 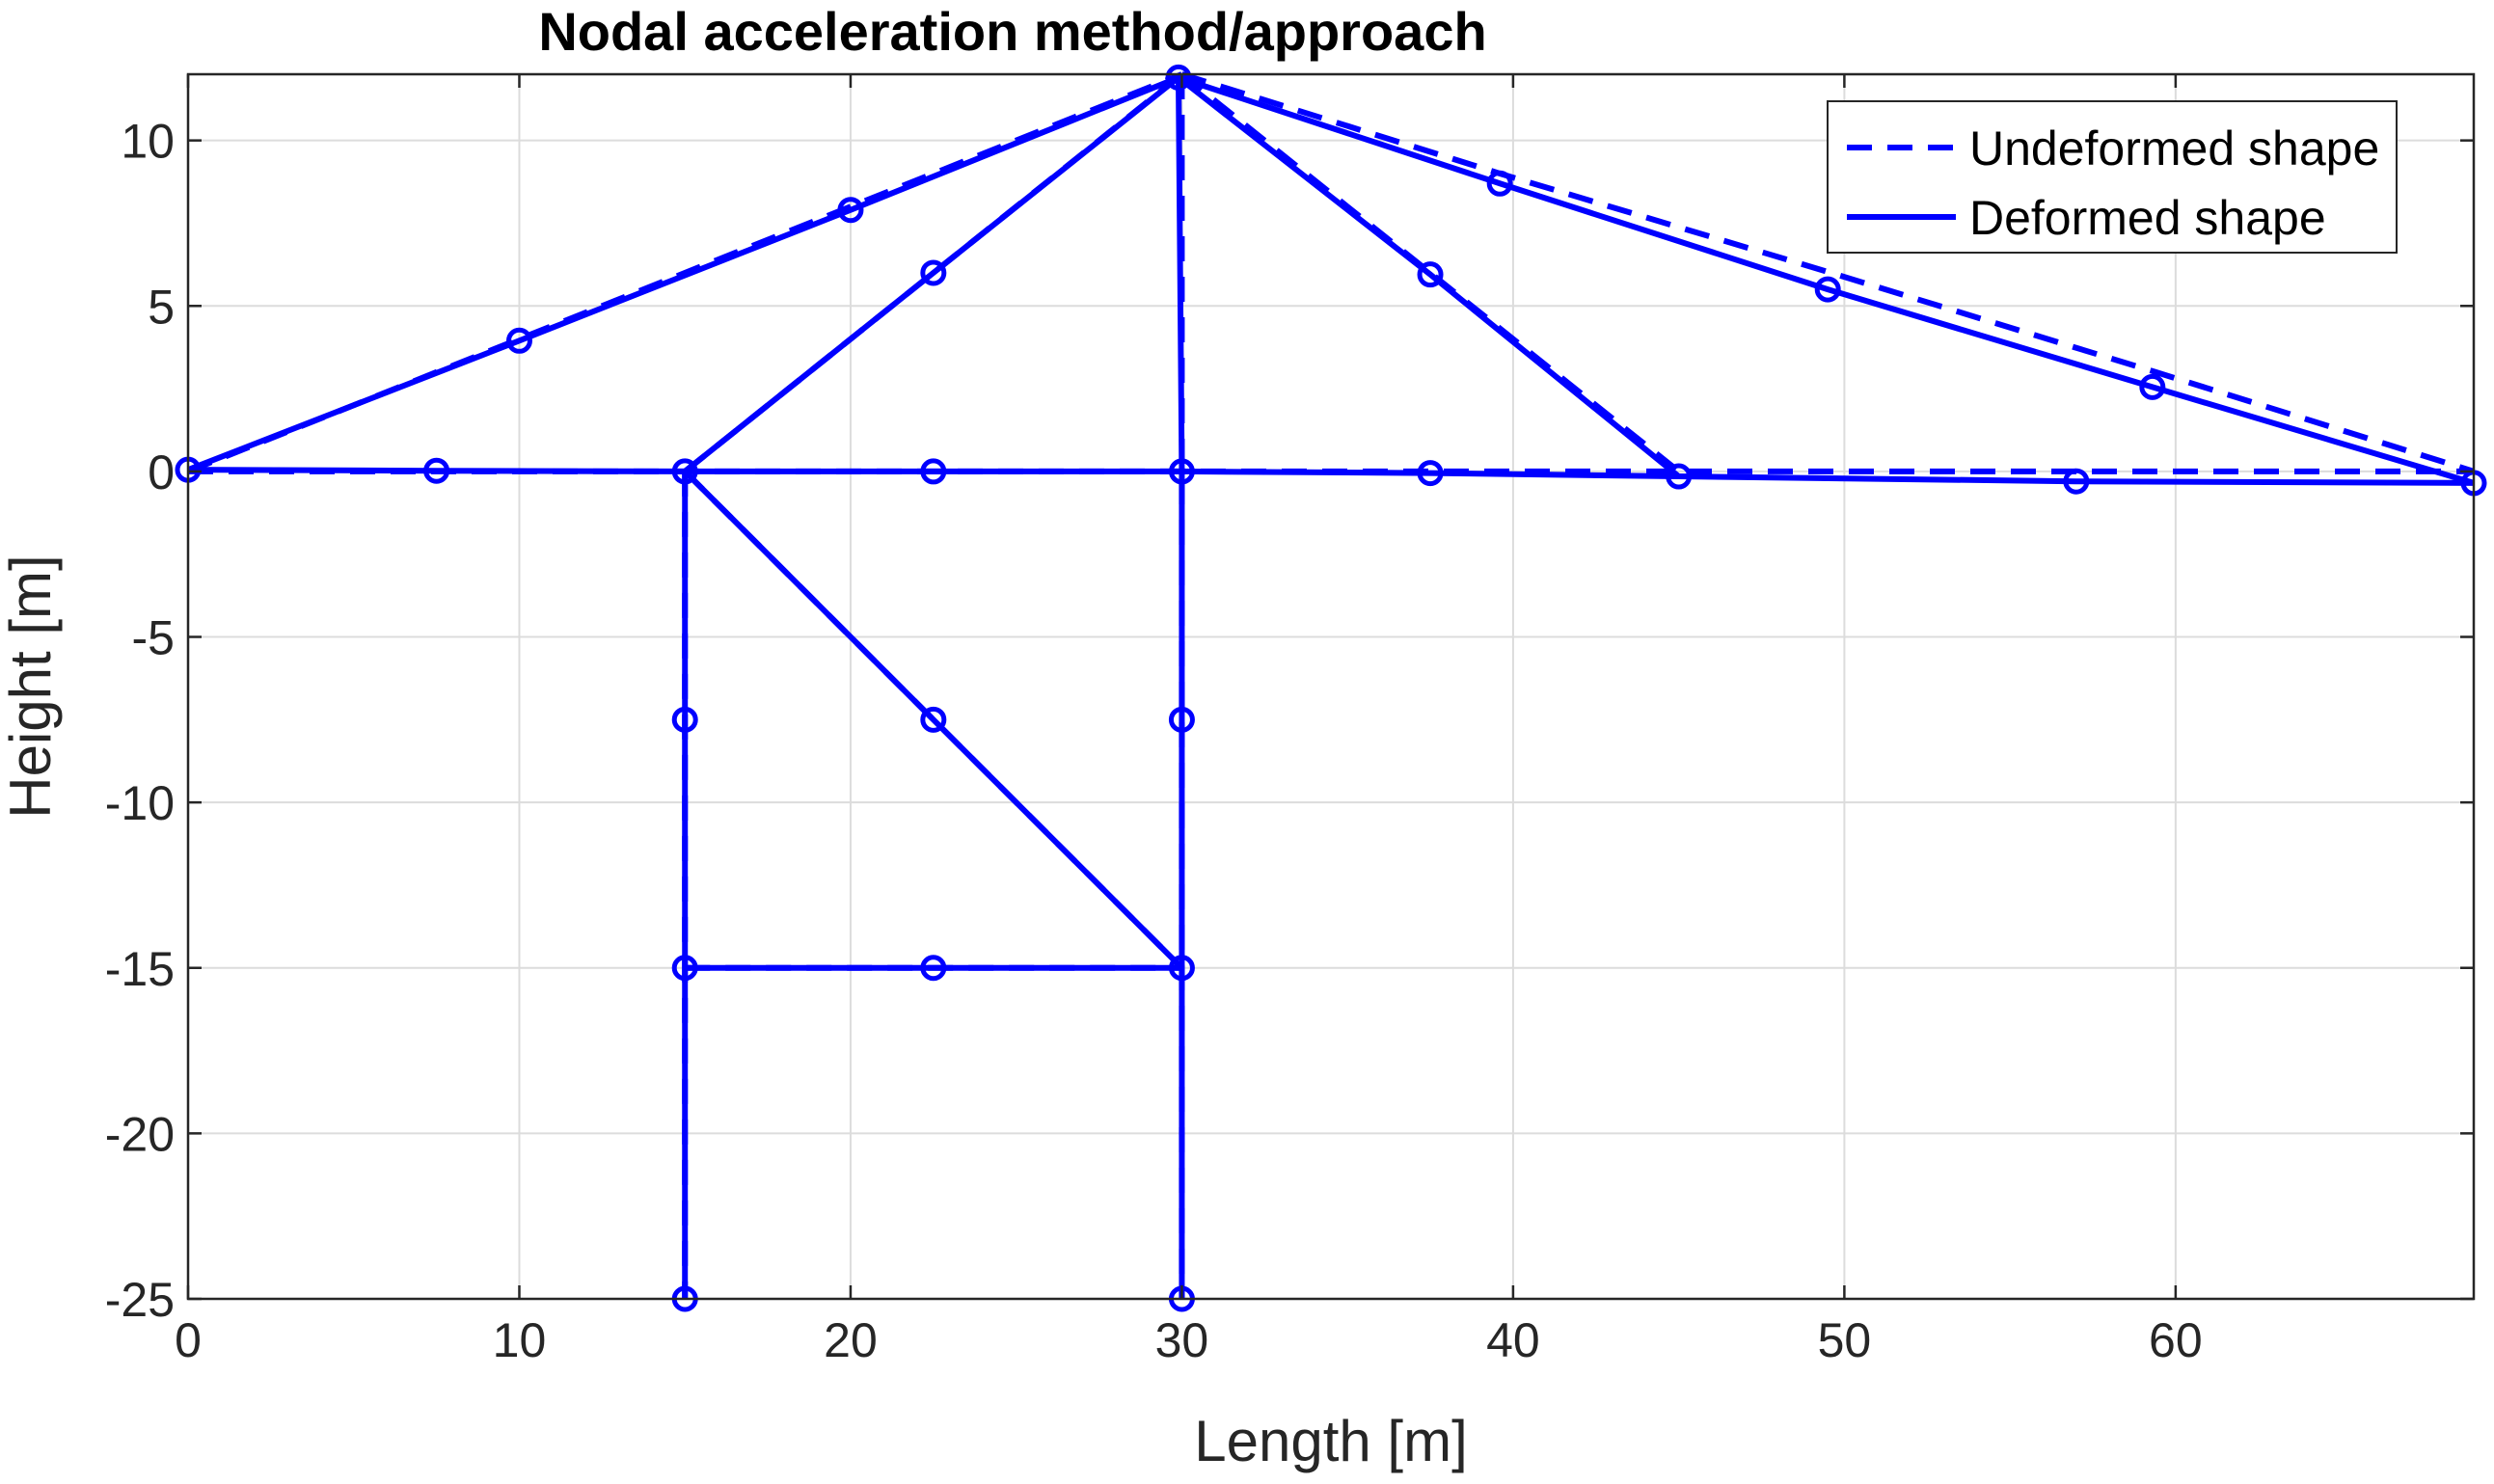 I want to click on x-axis-label: Length [m], so click(x=1331, y=1441).